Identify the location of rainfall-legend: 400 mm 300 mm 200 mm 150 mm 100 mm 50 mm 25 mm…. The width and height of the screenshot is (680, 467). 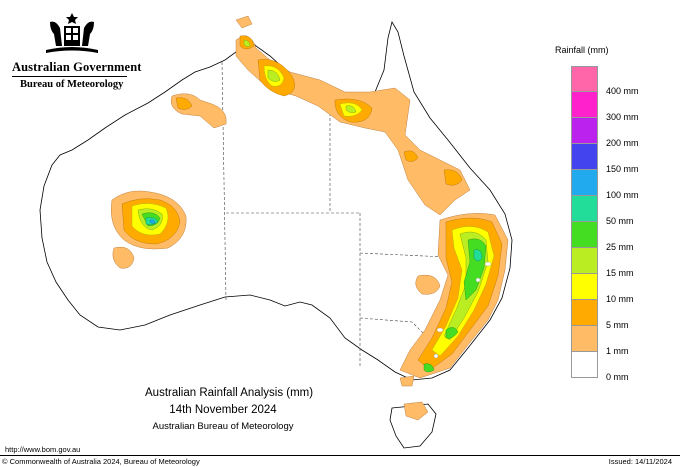
(605, 224).